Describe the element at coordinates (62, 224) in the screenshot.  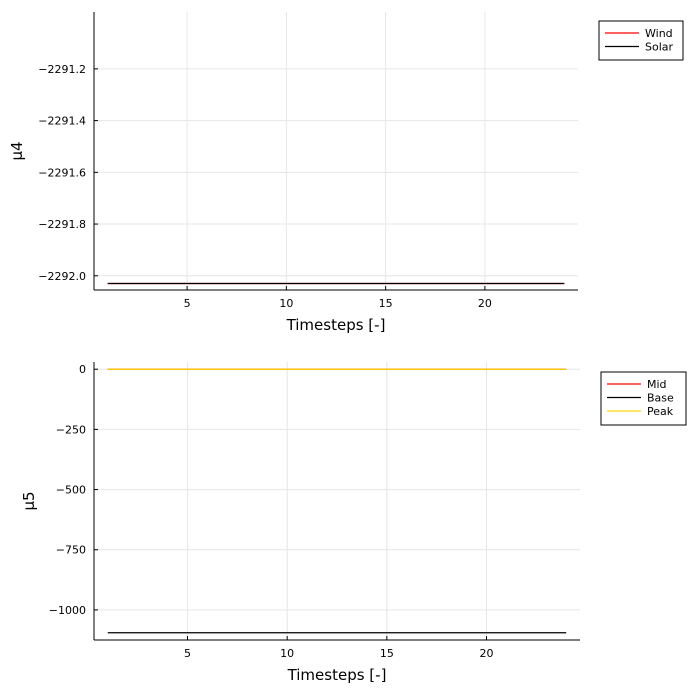
I see `y-tick-label: −2291.8` at that location.